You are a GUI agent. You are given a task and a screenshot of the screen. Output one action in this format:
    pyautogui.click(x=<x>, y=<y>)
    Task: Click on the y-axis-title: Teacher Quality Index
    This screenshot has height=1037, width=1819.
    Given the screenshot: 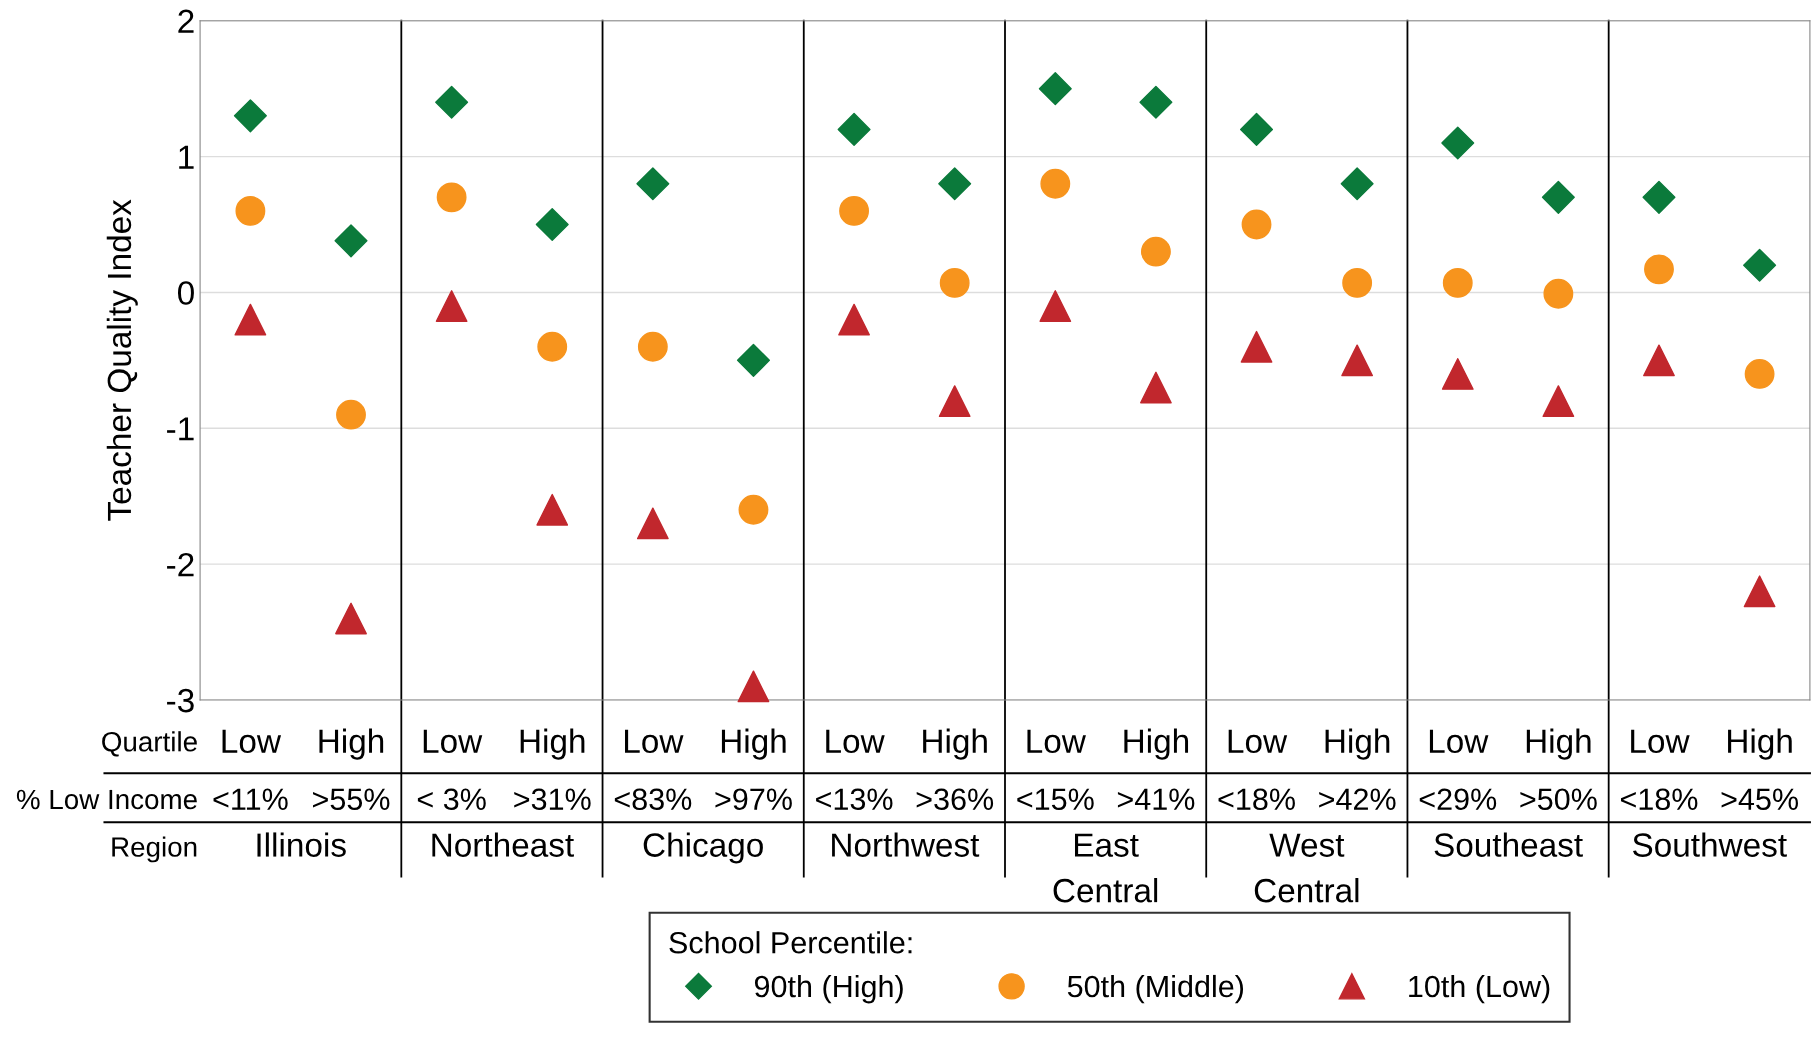 What is the action you would take?
    pyautogui.click(x=122, y=360)
    